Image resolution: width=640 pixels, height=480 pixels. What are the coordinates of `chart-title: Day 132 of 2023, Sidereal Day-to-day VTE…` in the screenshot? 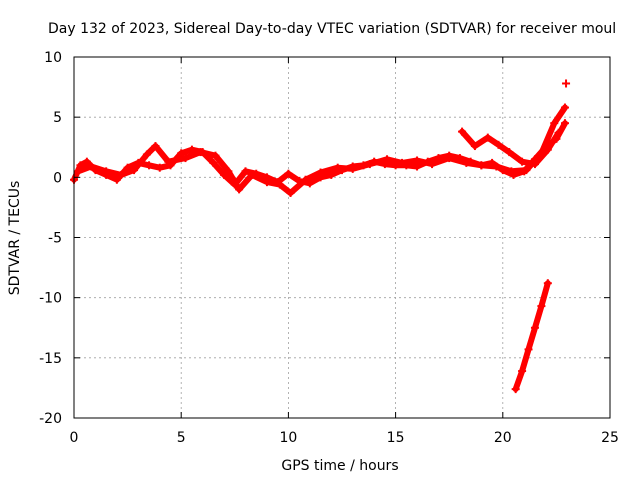 It's located at (332, 29).